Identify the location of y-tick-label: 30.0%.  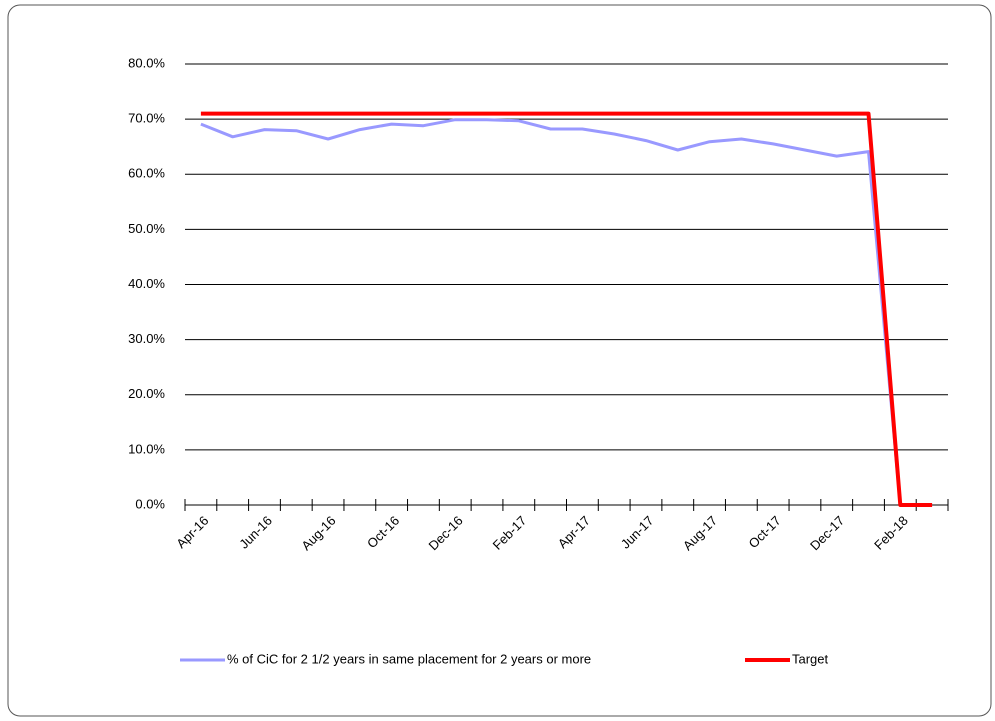
(146, 338).